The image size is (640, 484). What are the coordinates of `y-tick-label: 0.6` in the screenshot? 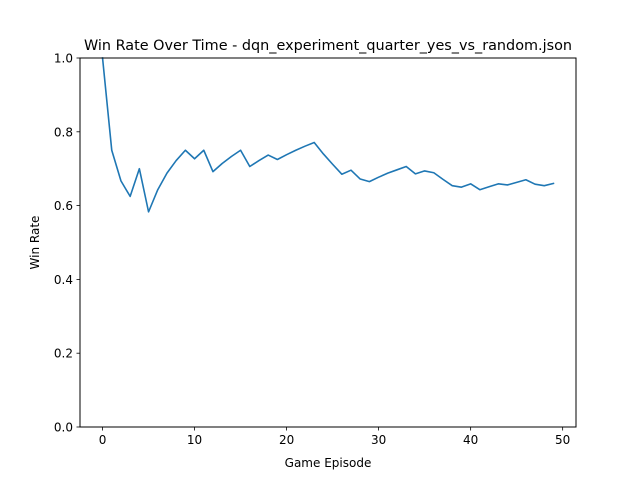 It's located at (63, 206).